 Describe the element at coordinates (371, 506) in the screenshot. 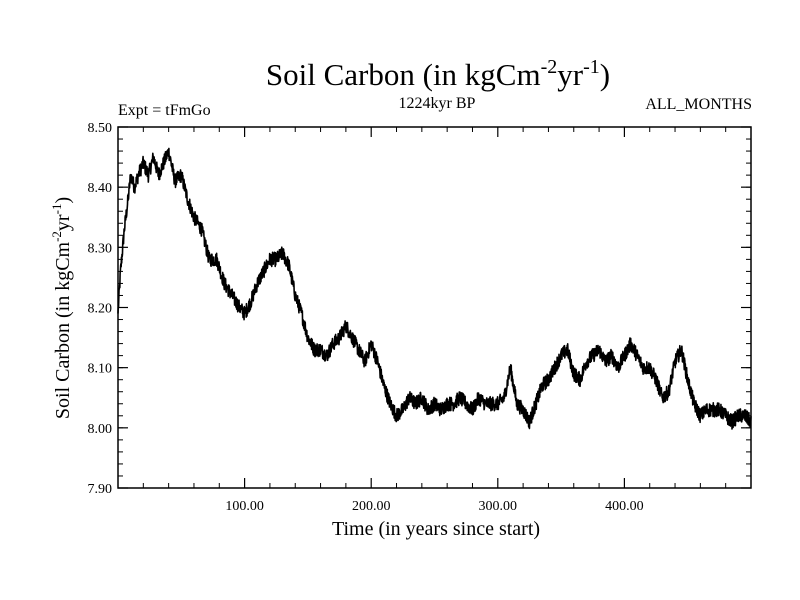

I see `x-tick-label: 200.00` at that location.